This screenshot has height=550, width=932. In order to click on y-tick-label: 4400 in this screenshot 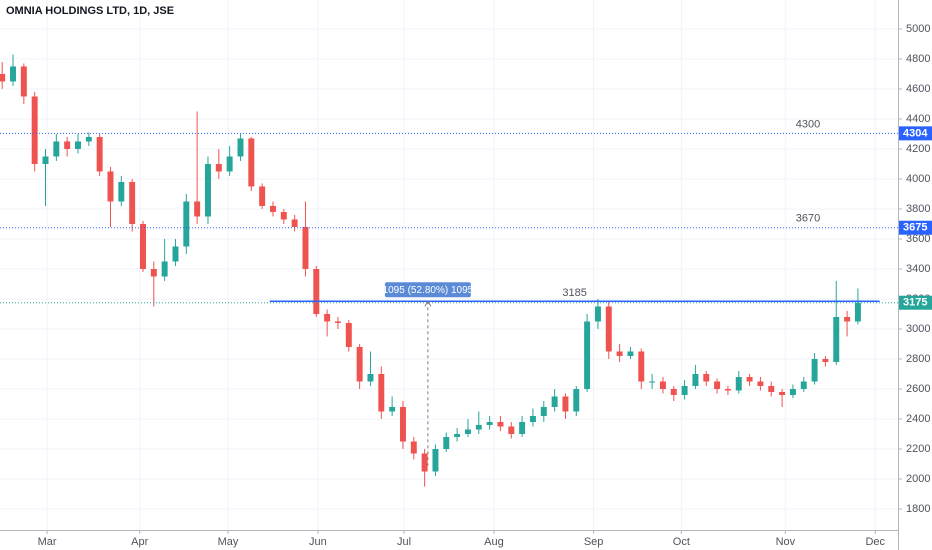, I will do `click(918, 119)`.